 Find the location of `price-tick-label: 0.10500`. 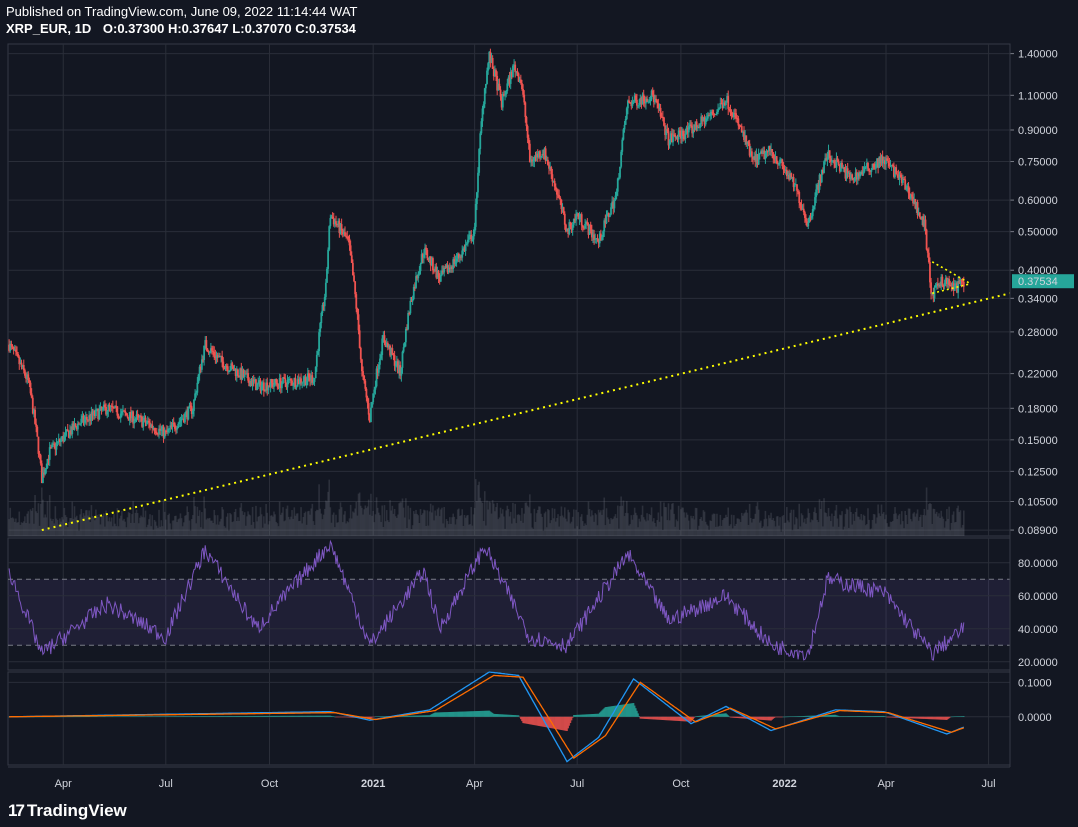

price-tick-label: 0.10500 is located at coordinates (1038, 502).